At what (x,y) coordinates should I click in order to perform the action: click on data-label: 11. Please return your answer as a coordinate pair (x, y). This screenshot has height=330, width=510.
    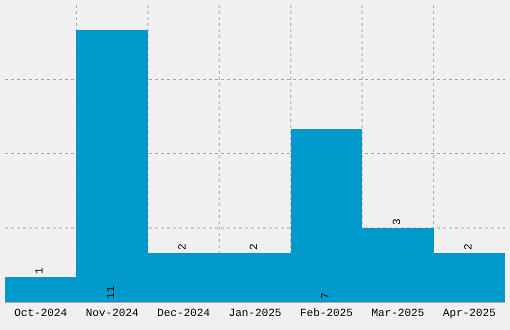
    Looking at the image, I should click on (112, 292).